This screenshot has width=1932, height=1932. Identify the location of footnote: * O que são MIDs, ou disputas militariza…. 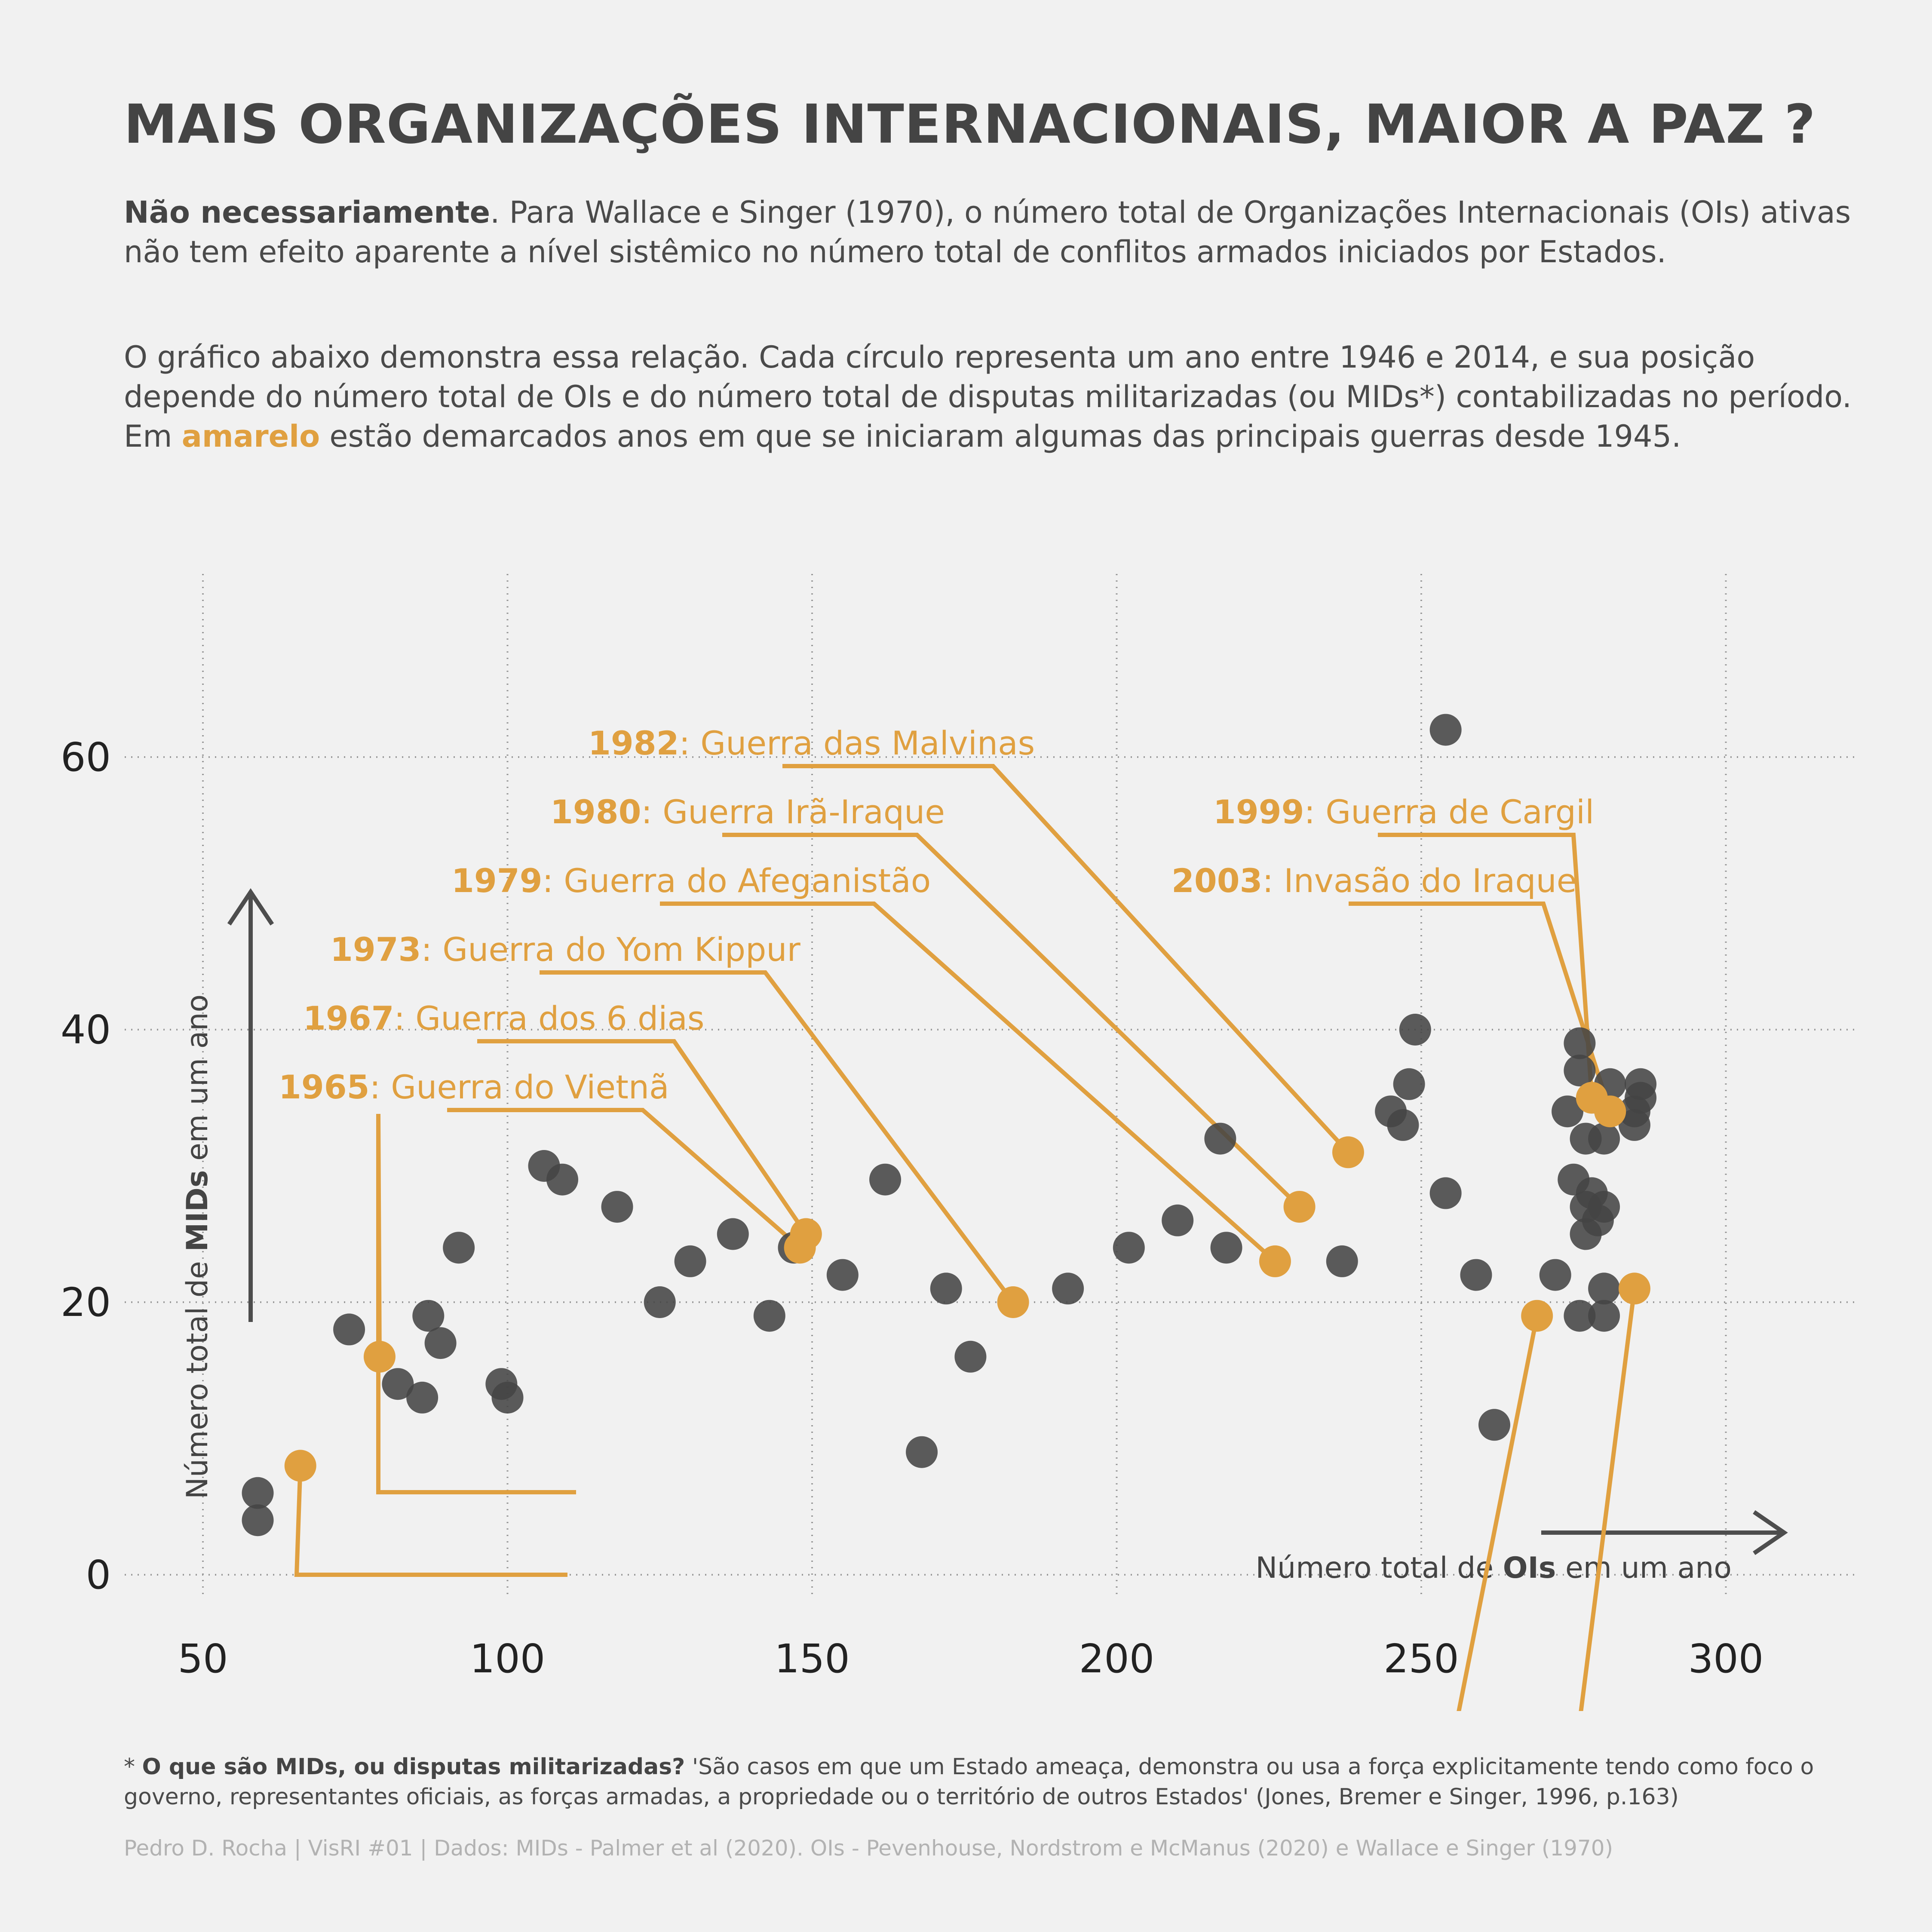
(996, 1782).